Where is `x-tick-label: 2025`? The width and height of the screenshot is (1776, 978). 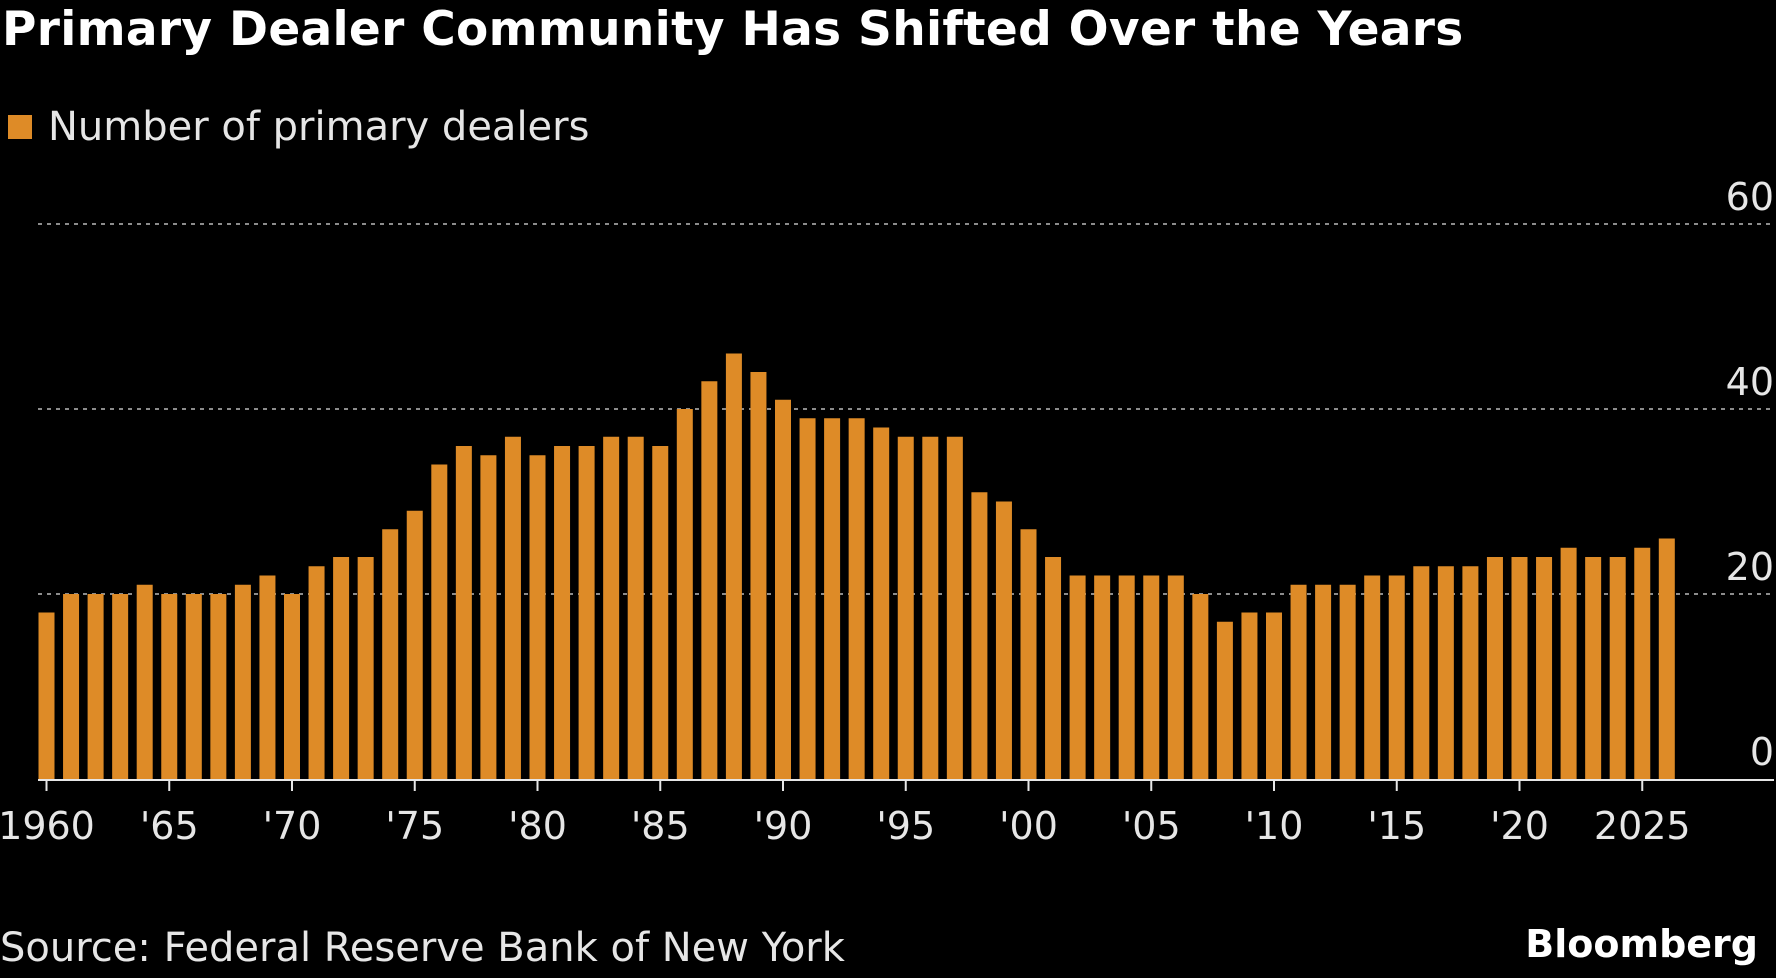
x-tick-label: 2025 is located at coordinates (1642, 826).